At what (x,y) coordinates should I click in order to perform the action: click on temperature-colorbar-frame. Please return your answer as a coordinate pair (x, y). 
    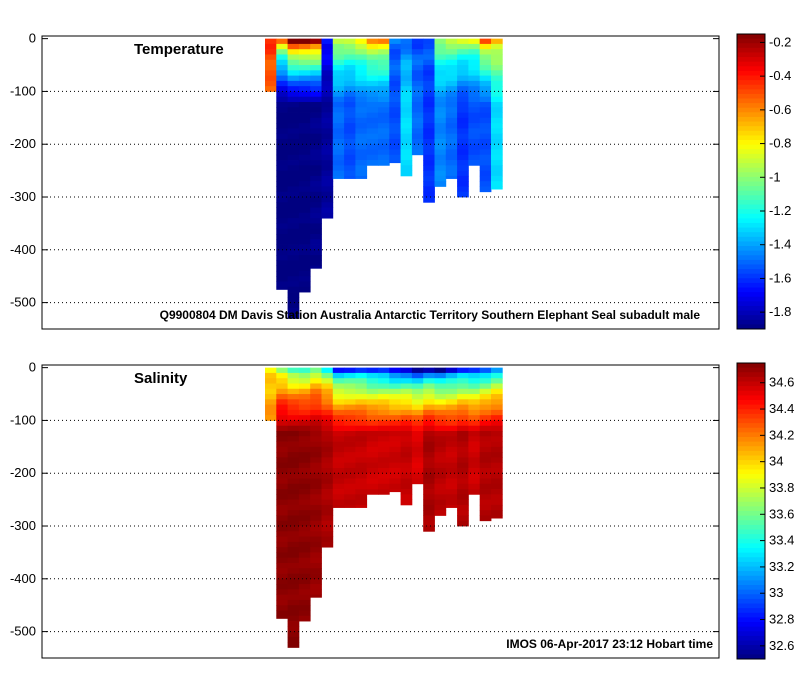
    Looking at the image, I should click on (751, 181).